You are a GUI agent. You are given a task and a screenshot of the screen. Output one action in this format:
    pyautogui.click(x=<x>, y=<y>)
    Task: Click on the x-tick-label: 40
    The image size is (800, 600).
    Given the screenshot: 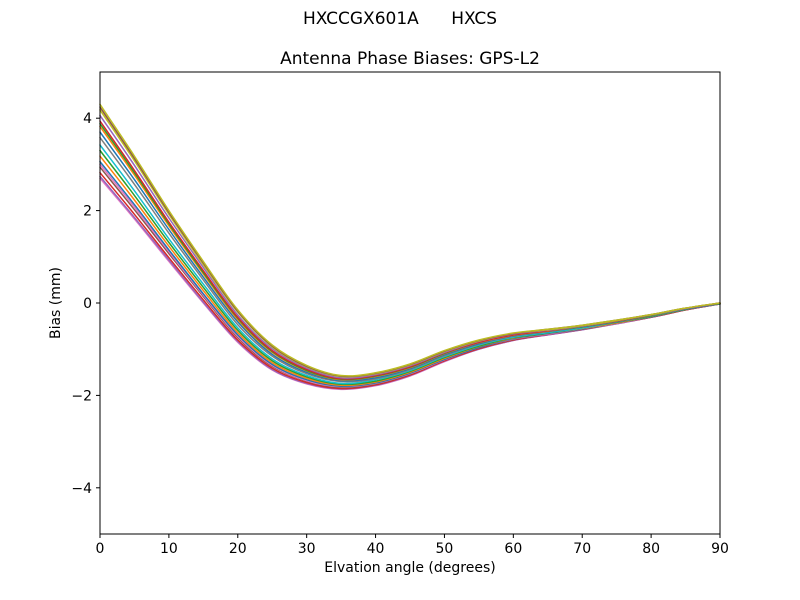 What is the action you would take?
    pyautogui.click(x=376, y=549)
    